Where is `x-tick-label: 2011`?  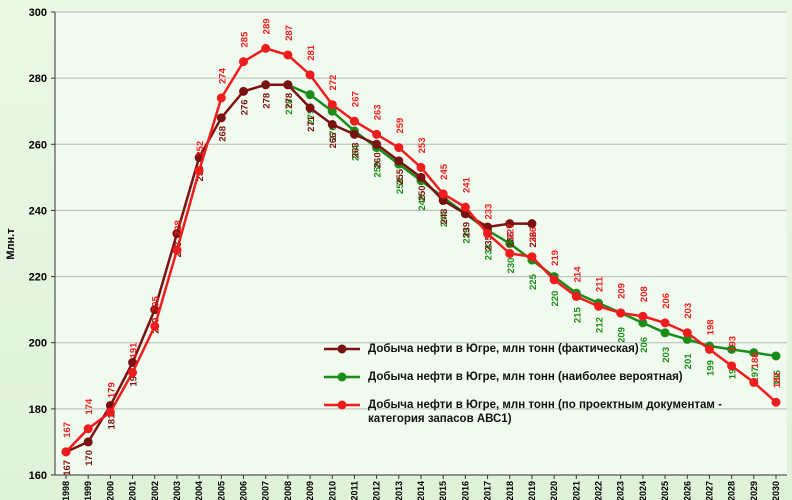 x-tick-label: 2011 is located at coordinates (354, 490).